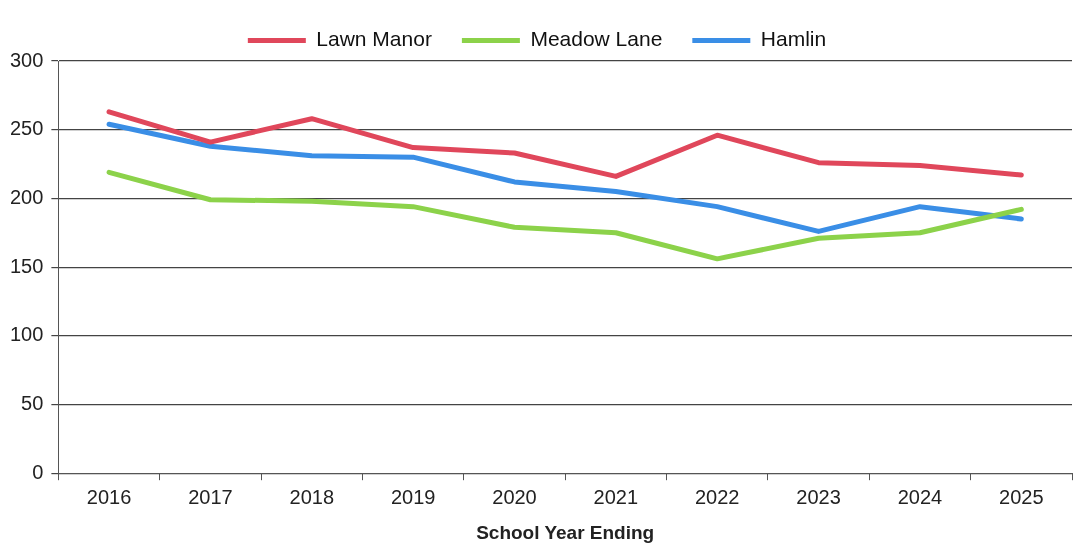  What do you see at coordinates (514, 496) in the screenshot?
I see `x-tick-label: 2020` at bounding box center [514, 496].